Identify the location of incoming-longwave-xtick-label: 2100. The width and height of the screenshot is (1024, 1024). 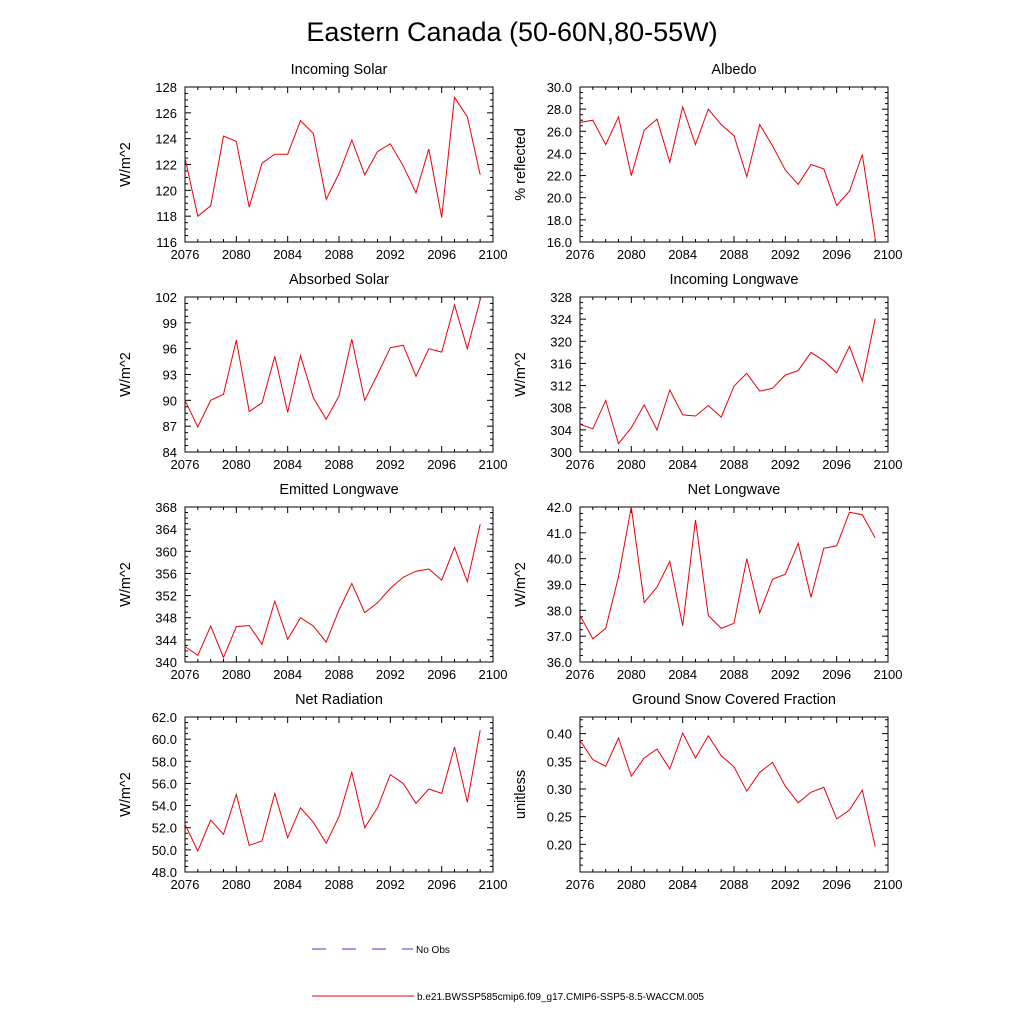
(888, 464).